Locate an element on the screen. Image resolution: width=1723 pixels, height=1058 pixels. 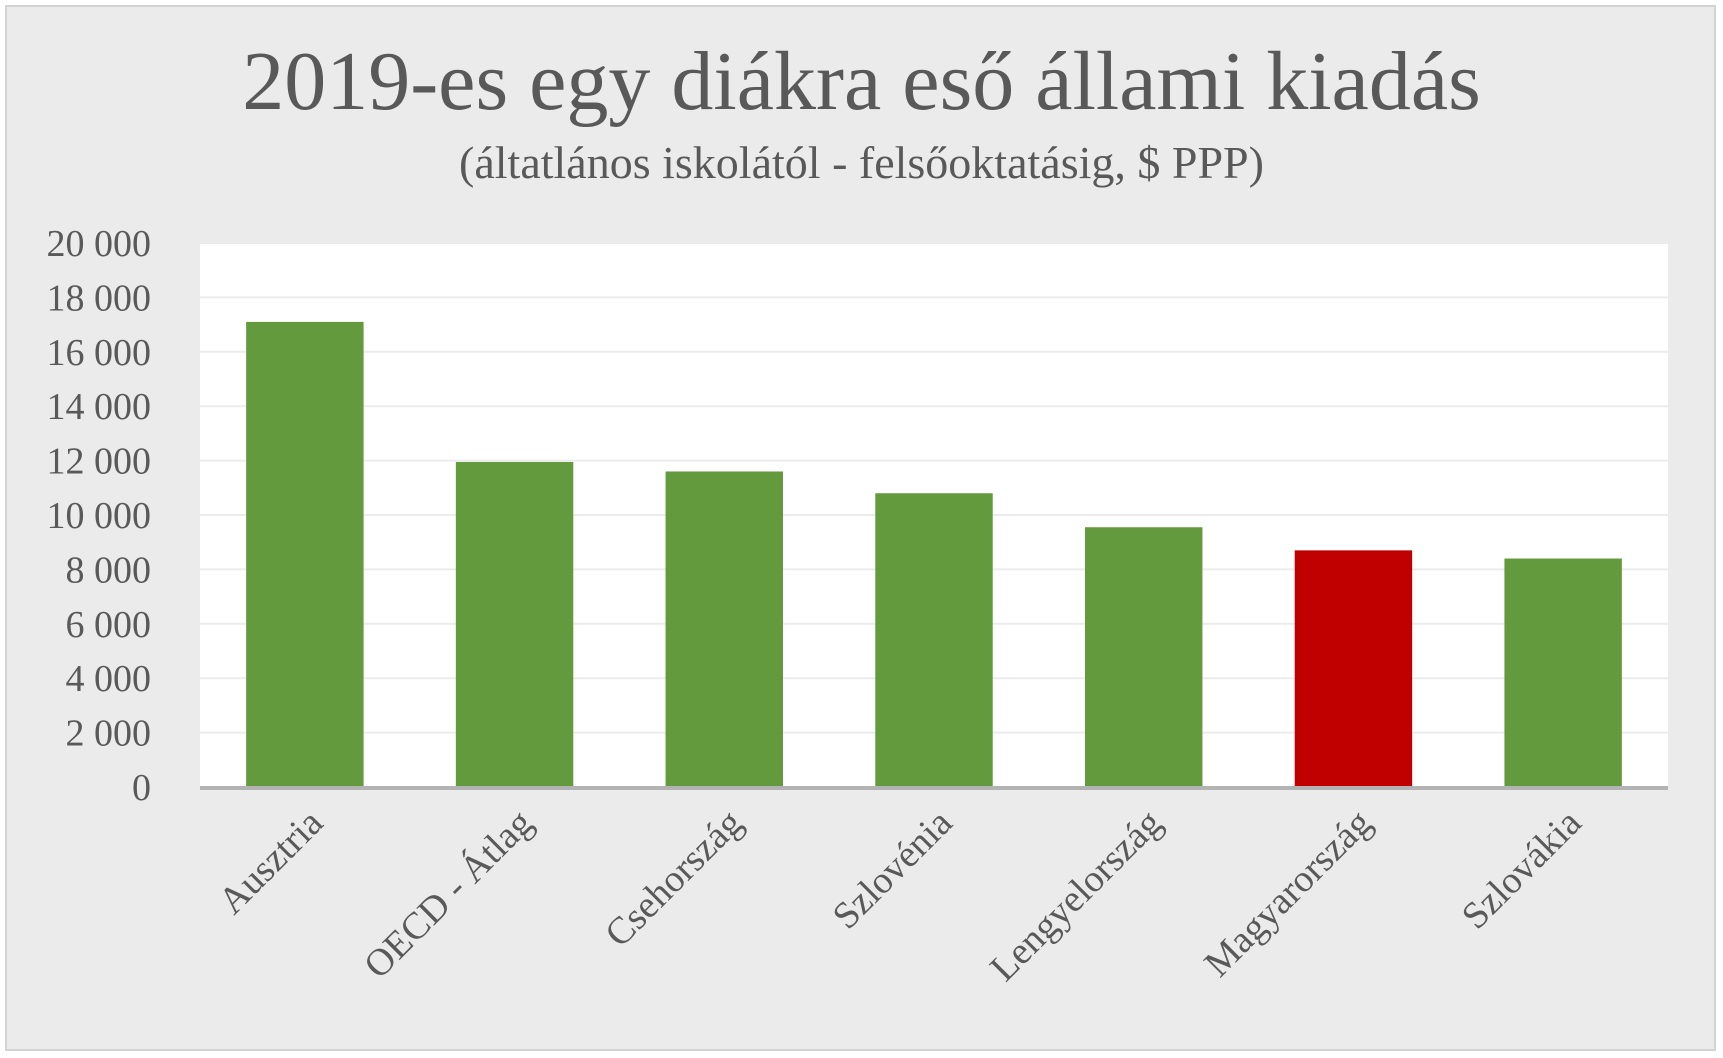
x-category-label: Csehország is located at coordinates (674, 879).